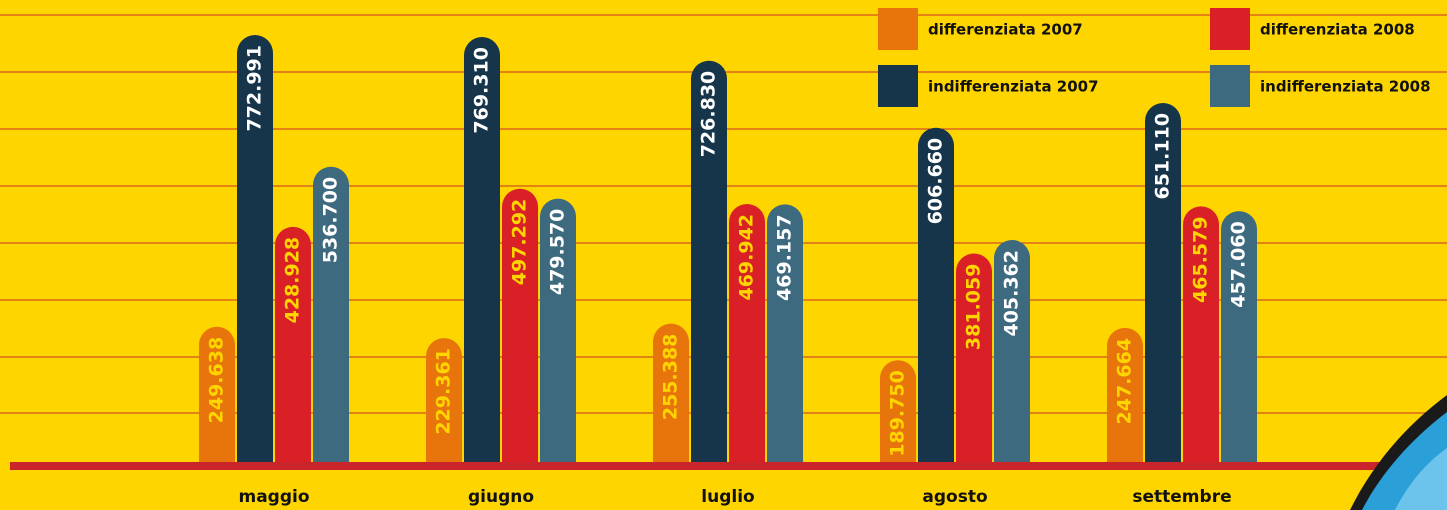  Describe the element at coordinates (1181, 497) in the screenshot. I see `x-tick-label: settembre` at that location.